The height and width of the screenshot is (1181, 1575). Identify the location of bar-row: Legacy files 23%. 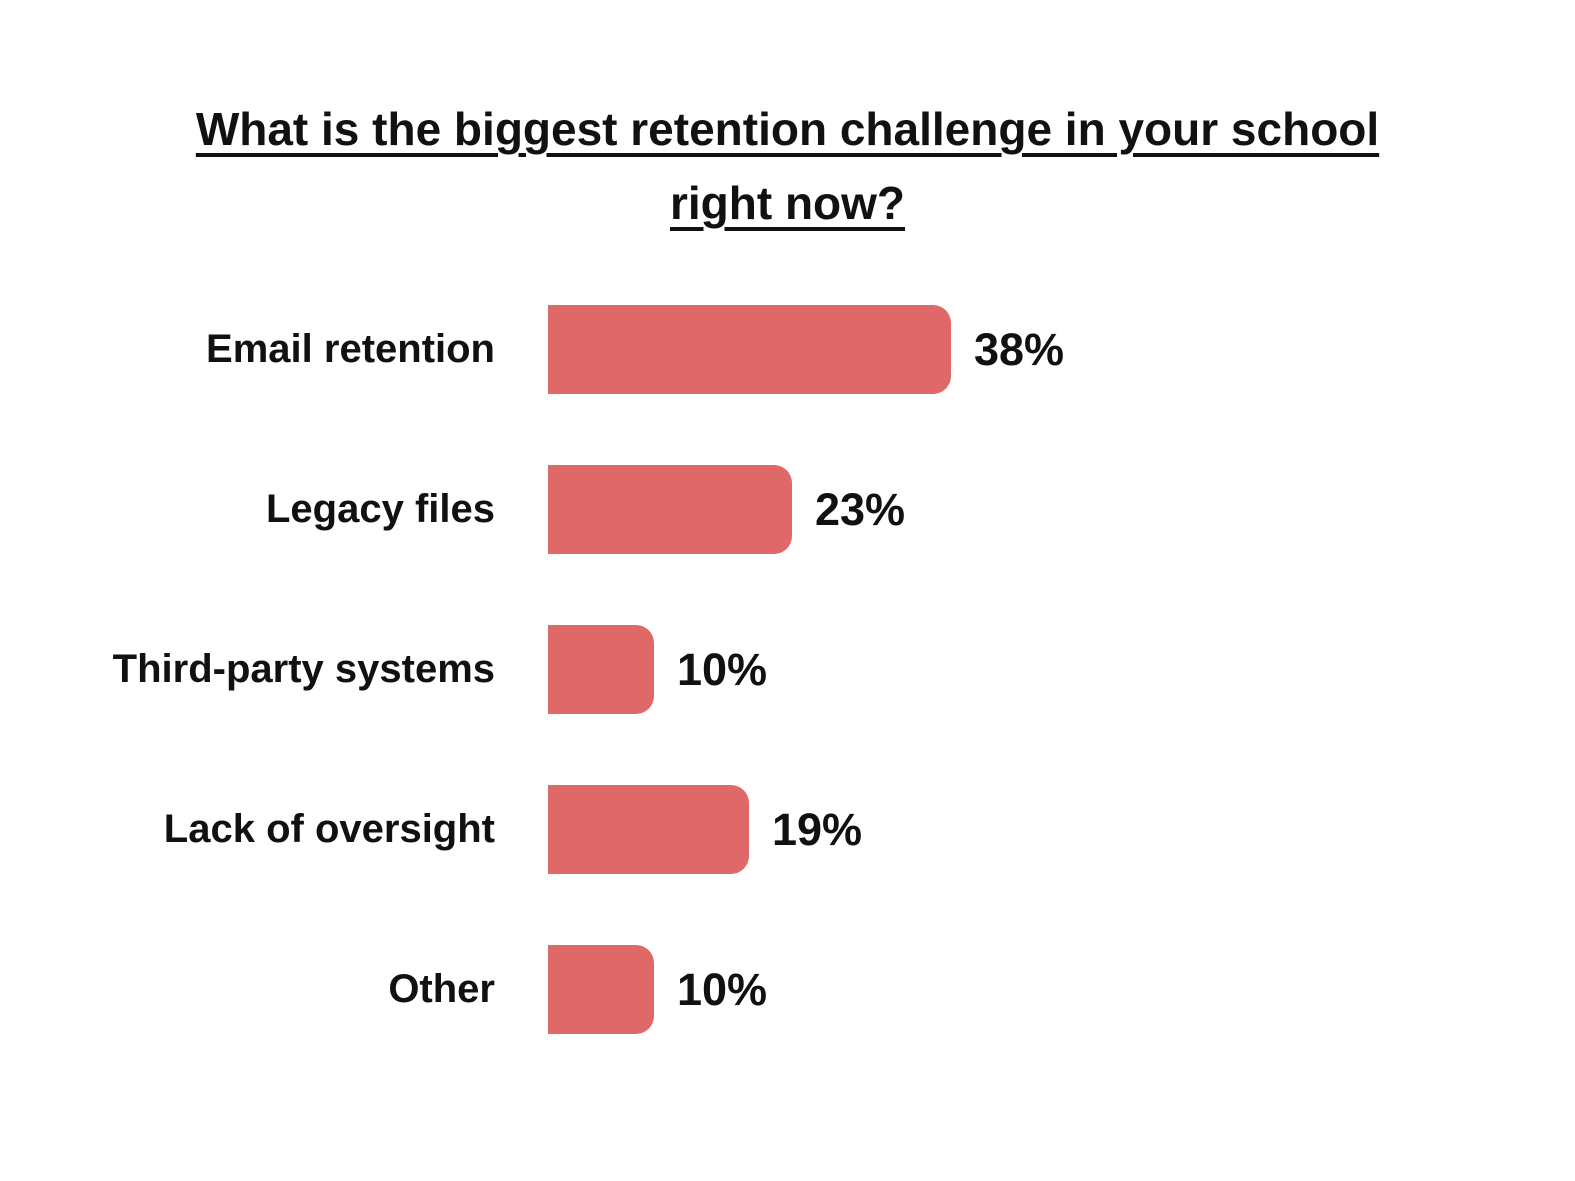
(787, 509).